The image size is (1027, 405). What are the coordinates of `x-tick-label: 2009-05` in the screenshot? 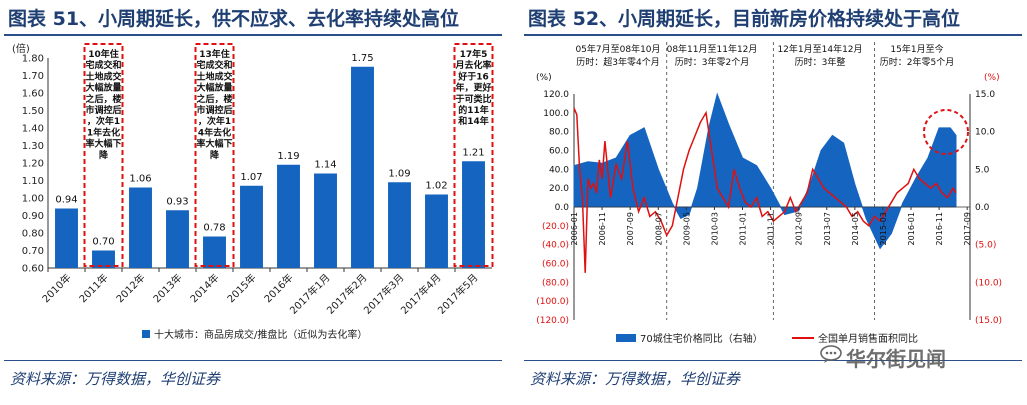 It's located at (686, 228).